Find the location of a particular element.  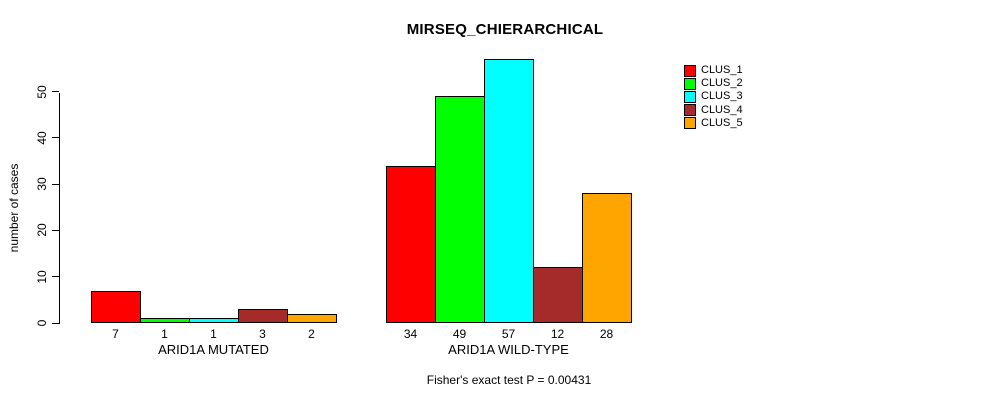

bar-CLUS_1-mutated is located at coordinates (116, 307).